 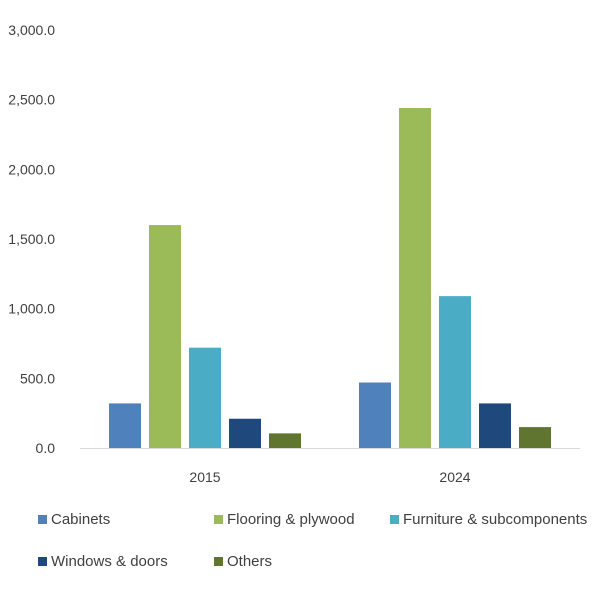 I want to click on legend-label: Flooring & plywood, so click(x=291, y=519).